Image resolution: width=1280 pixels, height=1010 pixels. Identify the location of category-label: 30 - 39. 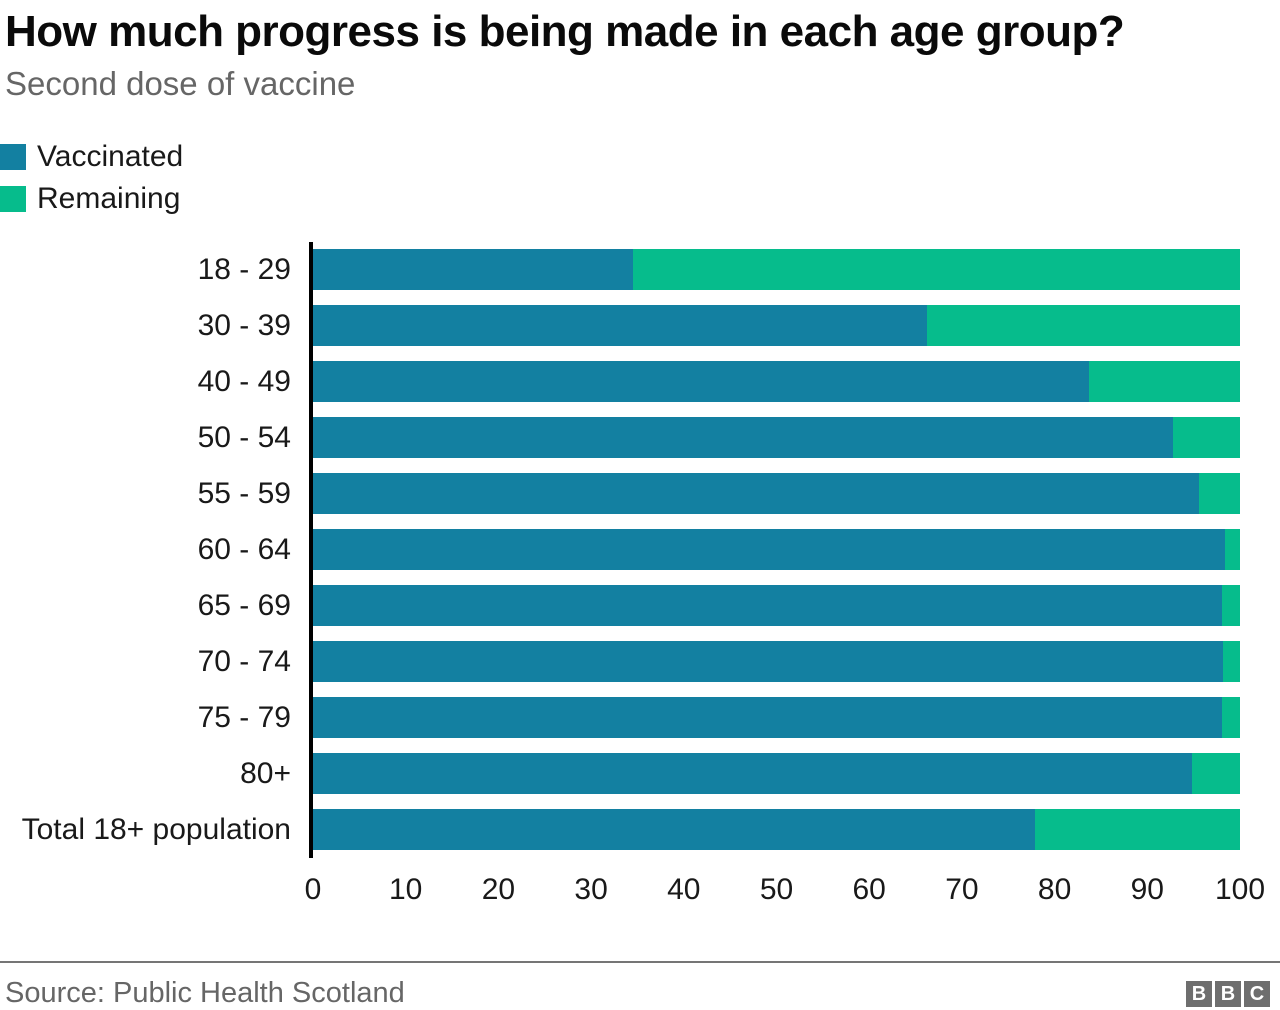
(244, 325).